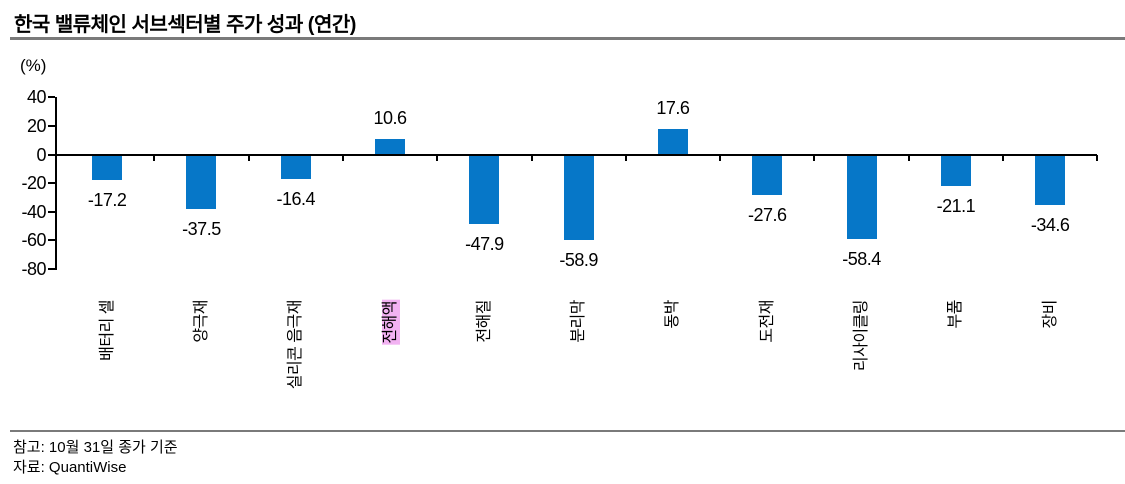 Image resolution: width=1125 pixels, height=484 pixels. What do you see at coordinates (767, 321) in the screenshot?
I see `x-axis-label: 도전재` at bounding box center [767, 321].